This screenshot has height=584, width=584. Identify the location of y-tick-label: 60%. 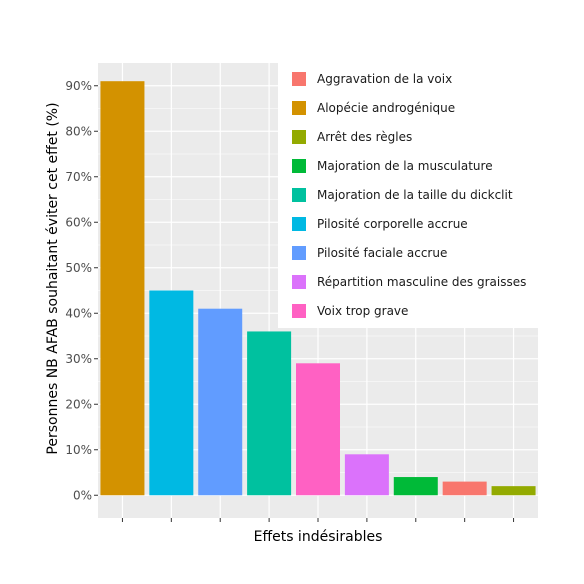
(78, 222).